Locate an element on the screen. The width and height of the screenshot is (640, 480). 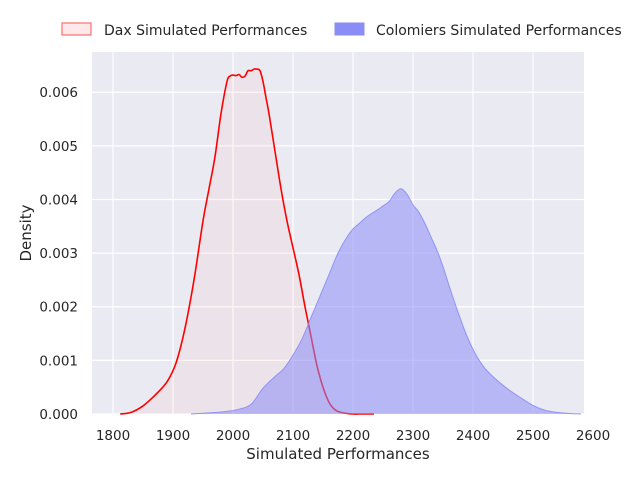
y-tick-label: 0.003 is located at coordinates (58, 254).